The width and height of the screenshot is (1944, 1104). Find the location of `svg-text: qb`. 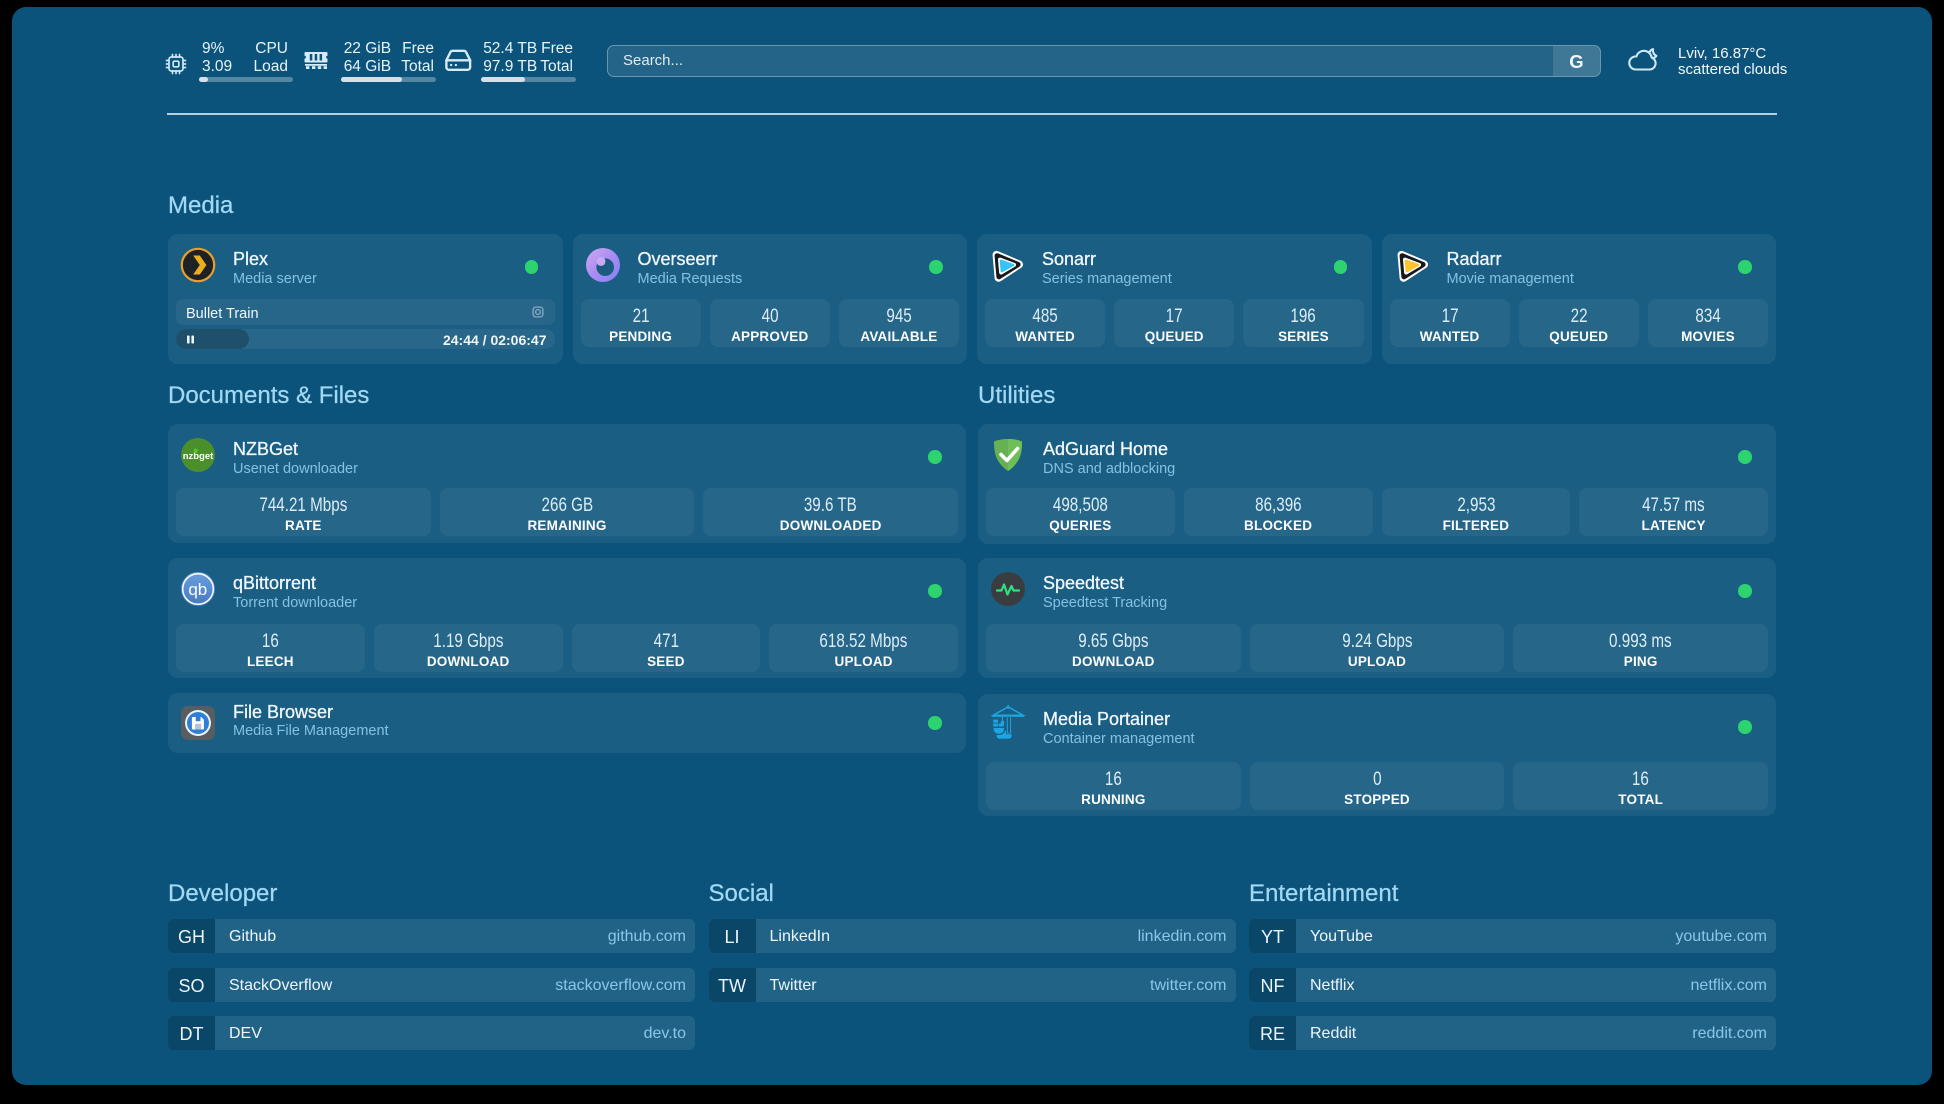

svg-text: qb is located at coordinates (197, 589).